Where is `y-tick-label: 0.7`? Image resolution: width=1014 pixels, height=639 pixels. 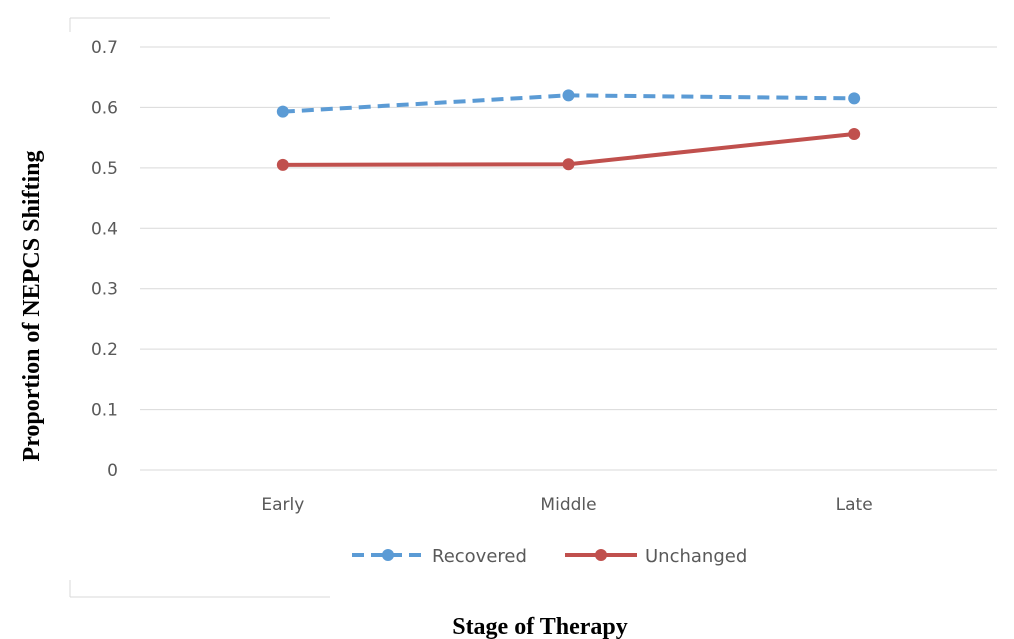 y-tick-label: 0.7 is located at coordinates (104, 48).